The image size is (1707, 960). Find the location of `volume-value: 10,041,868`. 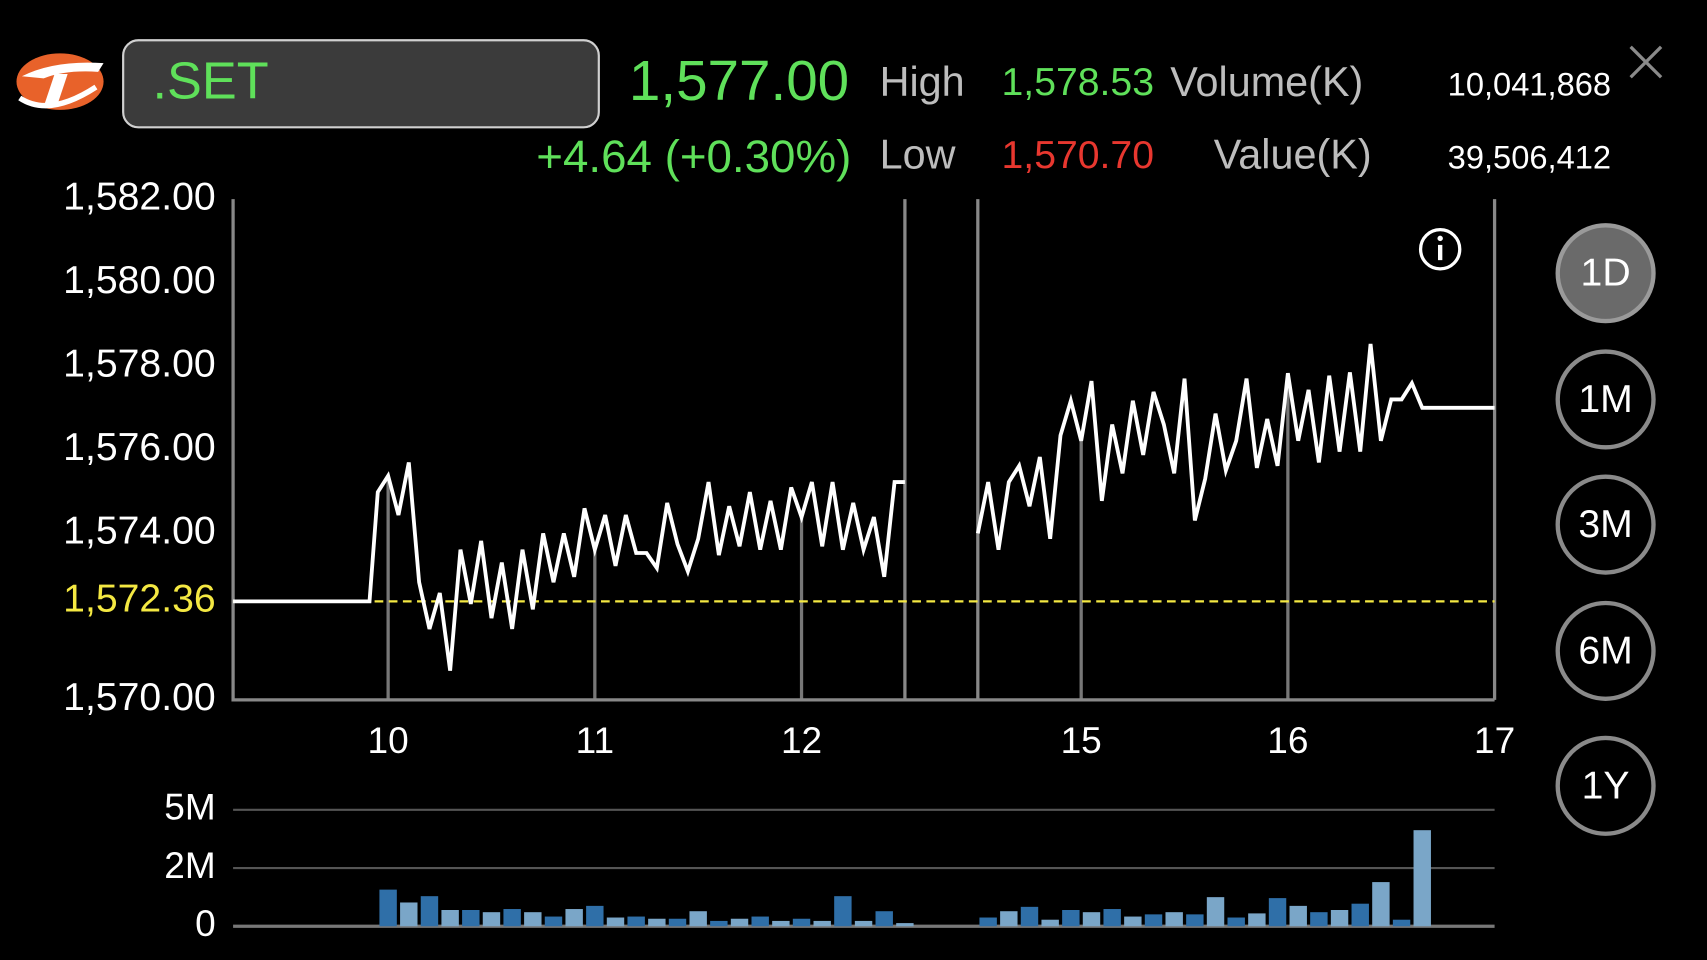

volume-value: 10,041,868 is located at coordinates (1529, 84).